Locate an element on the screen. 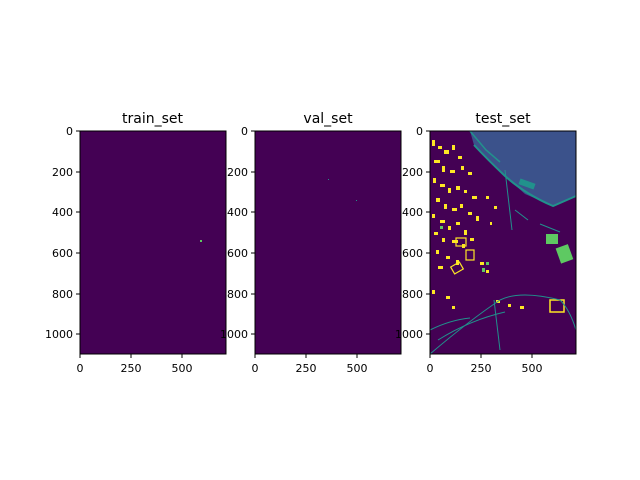 This screenshot has width=640, height=480. train-set-image is located at coordinates (153, 242).